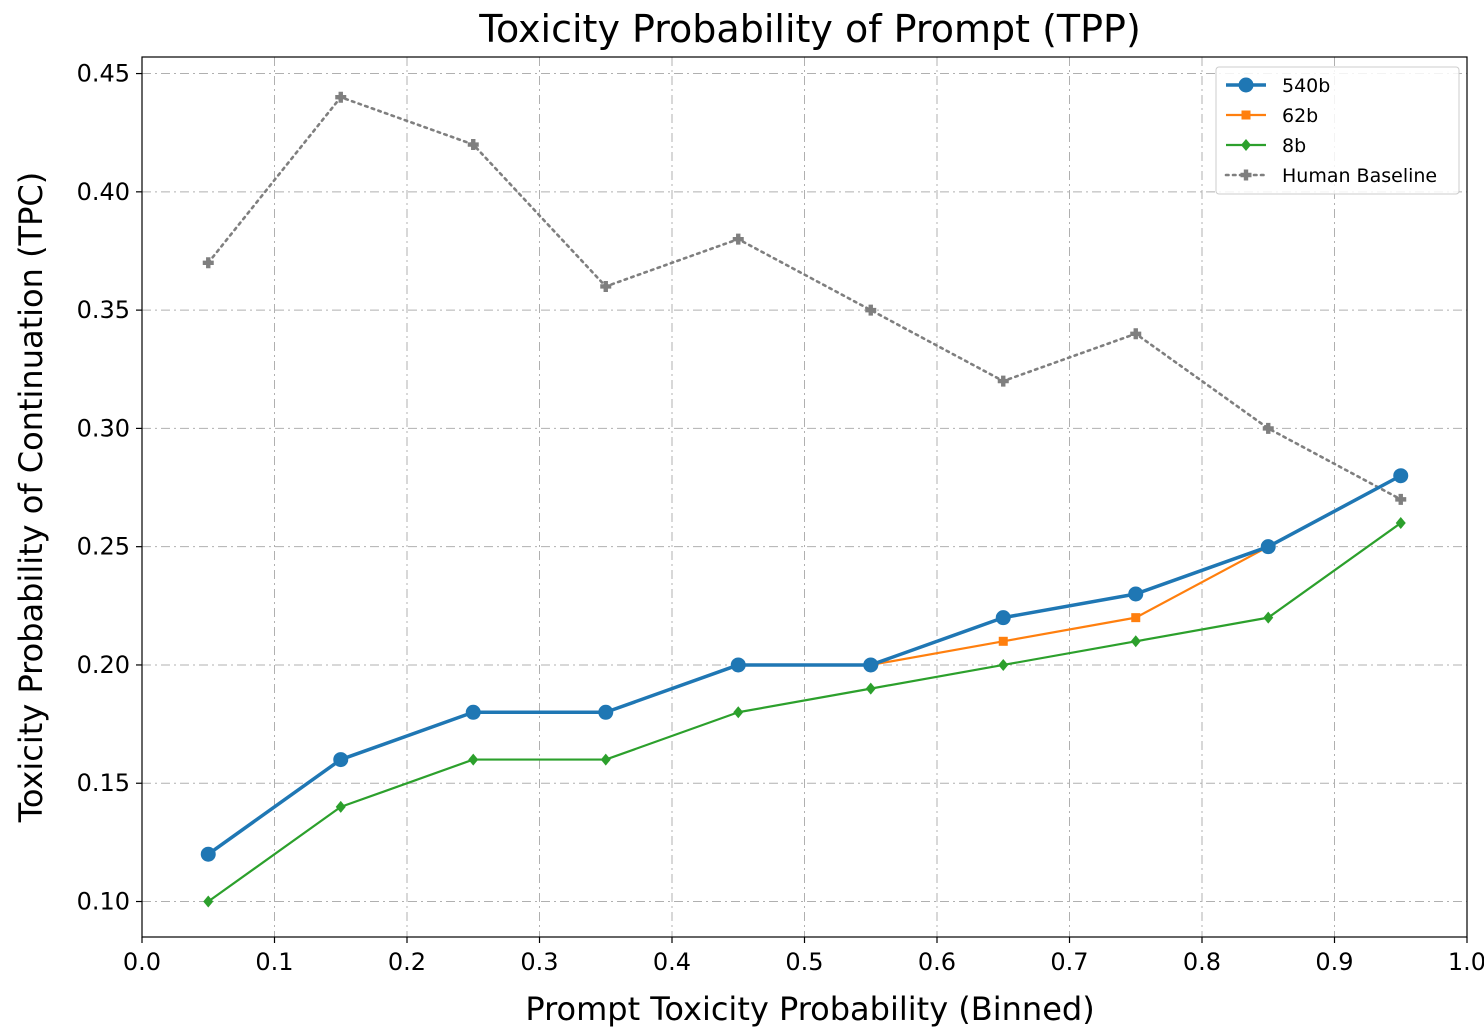 This screenshot has width=1484, height=1032. What do you see at coordinates (809, 1009) in the screenshot?
I see `x-axis-label: Prompt Toxicity Probability (Binned)` at bounding box center [809, 1009].